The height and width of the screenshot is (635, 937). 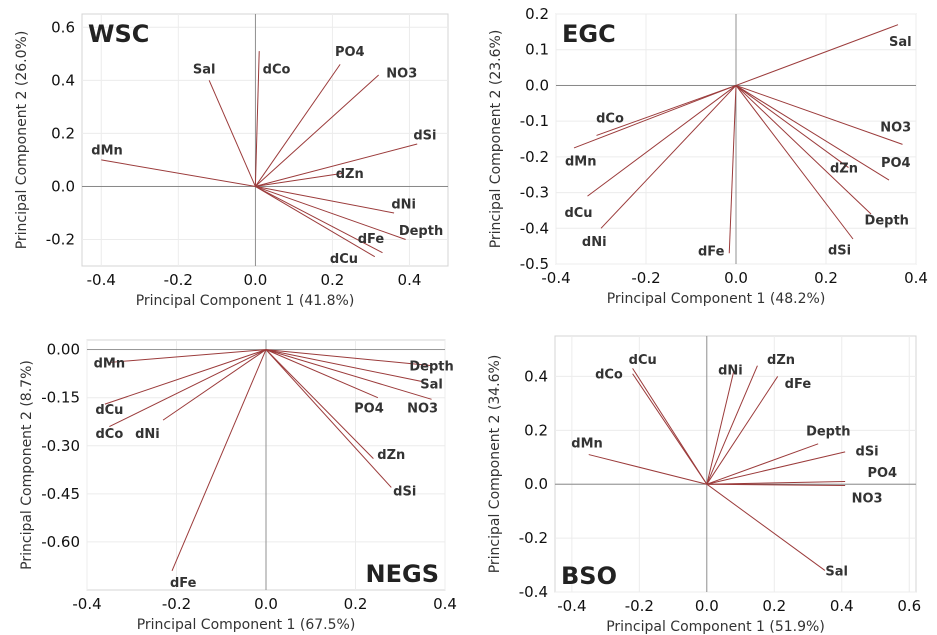 I want to click on x-tick-label: 0.0, so click(x=707, y=606).